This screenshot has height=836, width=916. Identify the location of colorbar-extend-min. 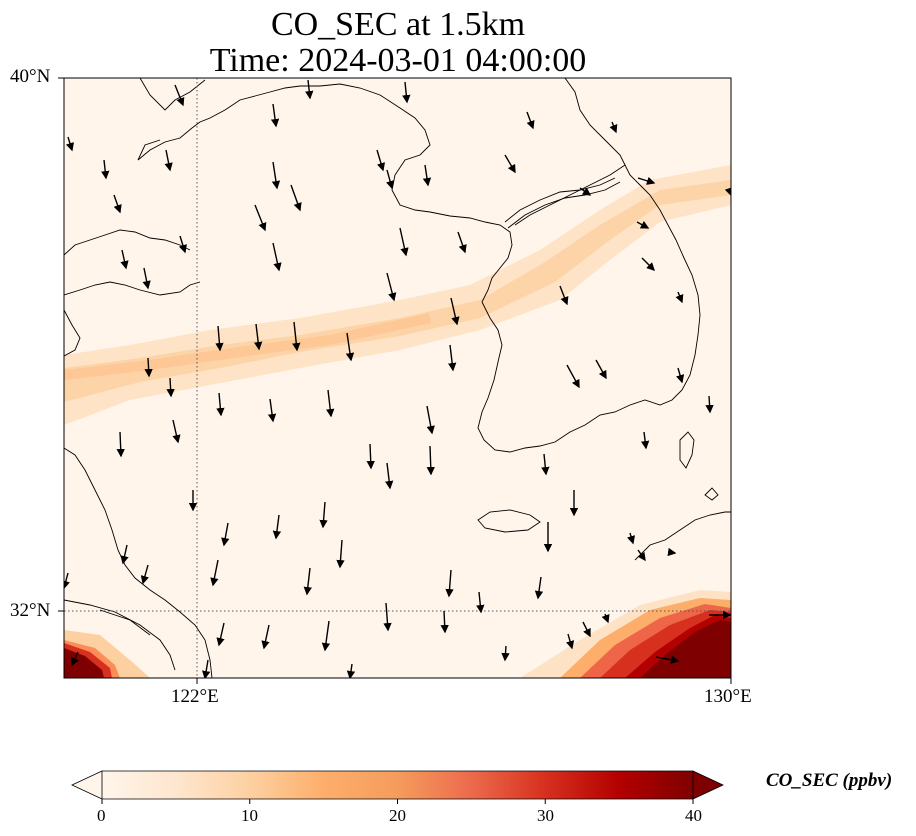
(87, 785).